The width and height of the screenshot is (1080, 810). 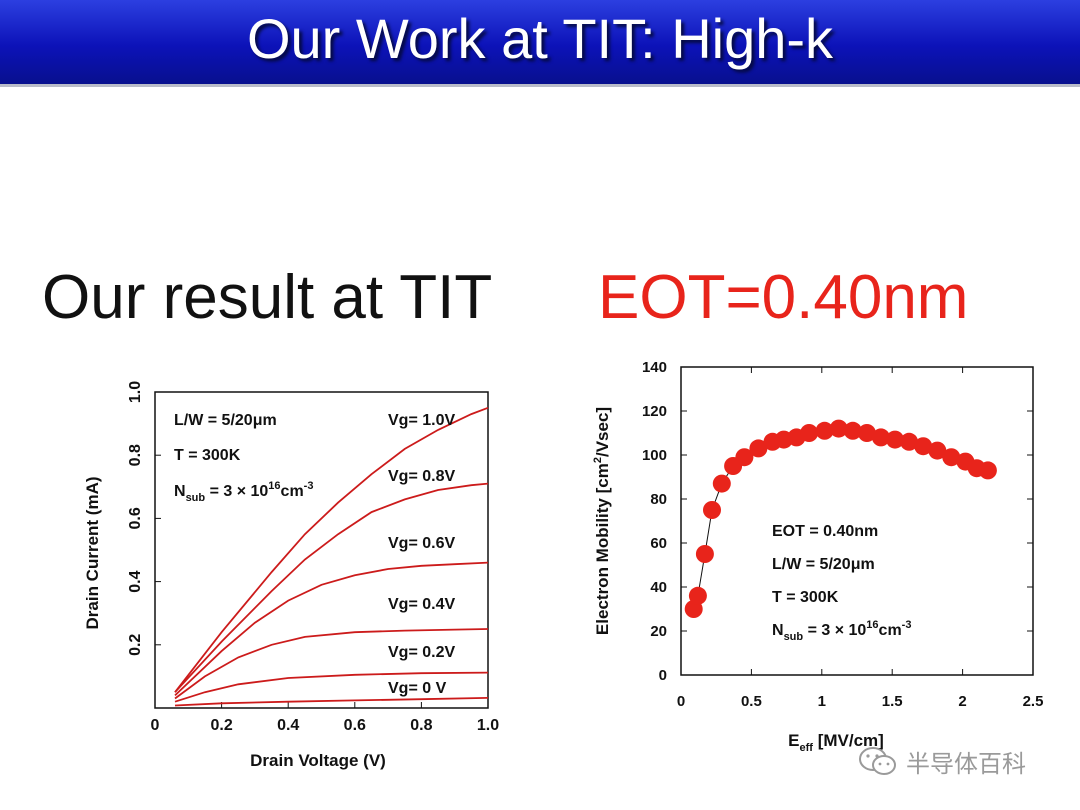 I want to click on title-bar, so click(x=540, y=42).